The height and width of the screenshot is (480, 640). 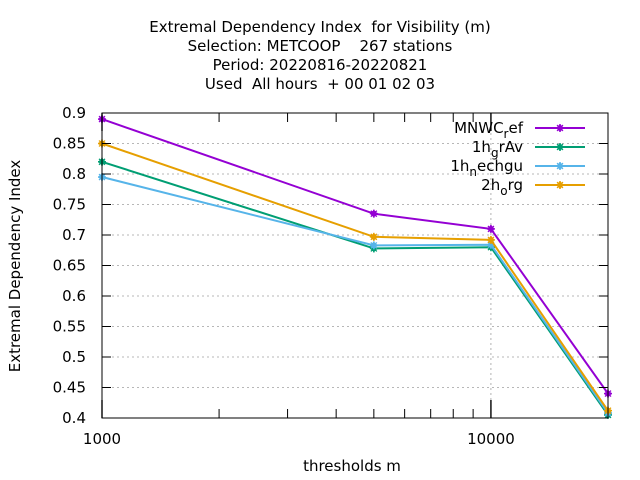 What do you see at coordinates (497, 149) in the screenshot?
I see `legend-label: 1hgrAv` at bounding box center [497, 149].